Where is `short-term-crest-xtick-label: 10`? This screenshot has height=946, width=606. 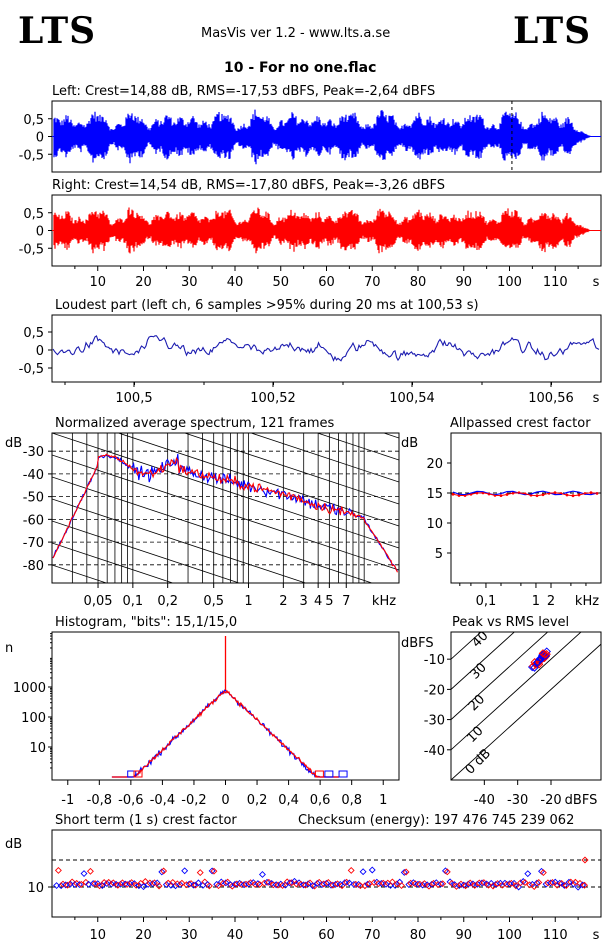
short-term-crest-xtick-label: 10 is located at coordinates (97, 935).